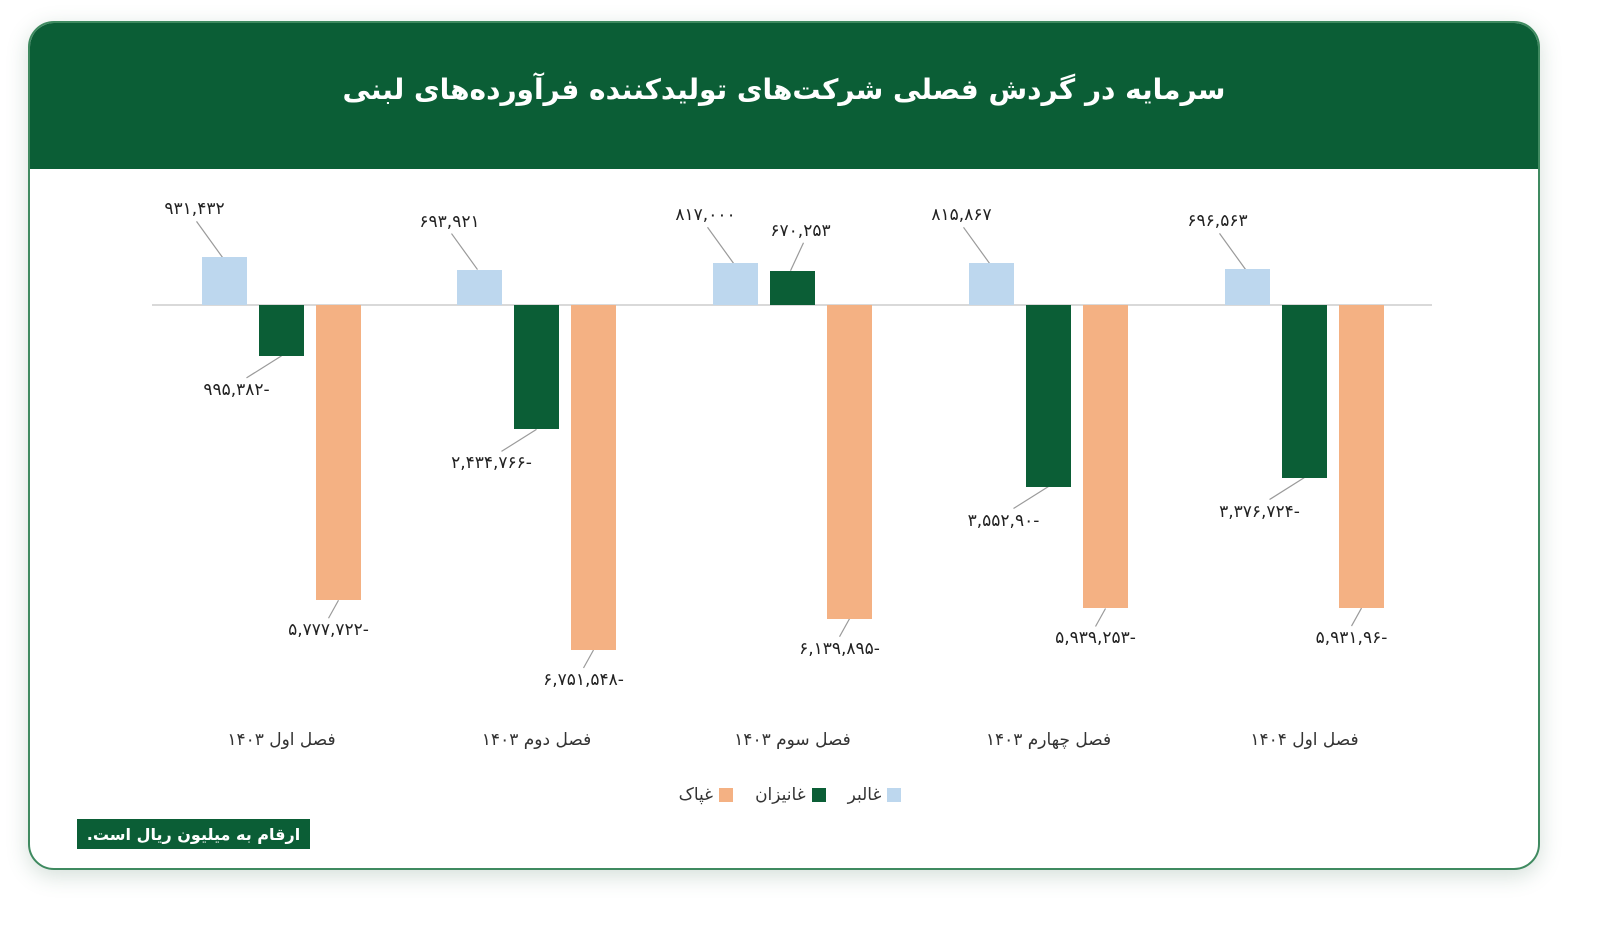 This screenshot has width=1600, height=935. I want to click on category-label: فصل چهارم ۱۴۰۳, so click(1048, 740).